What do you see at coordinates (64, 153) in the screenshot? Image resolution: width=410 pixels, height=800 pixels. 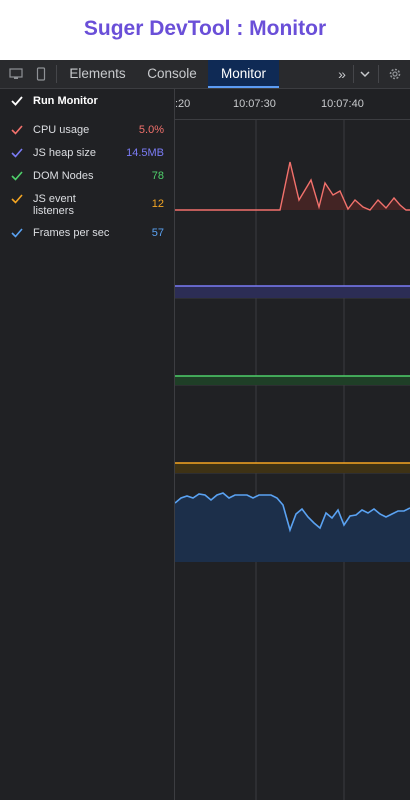 I see `metric-label: JS heap size` at bounding box center [64, 153].